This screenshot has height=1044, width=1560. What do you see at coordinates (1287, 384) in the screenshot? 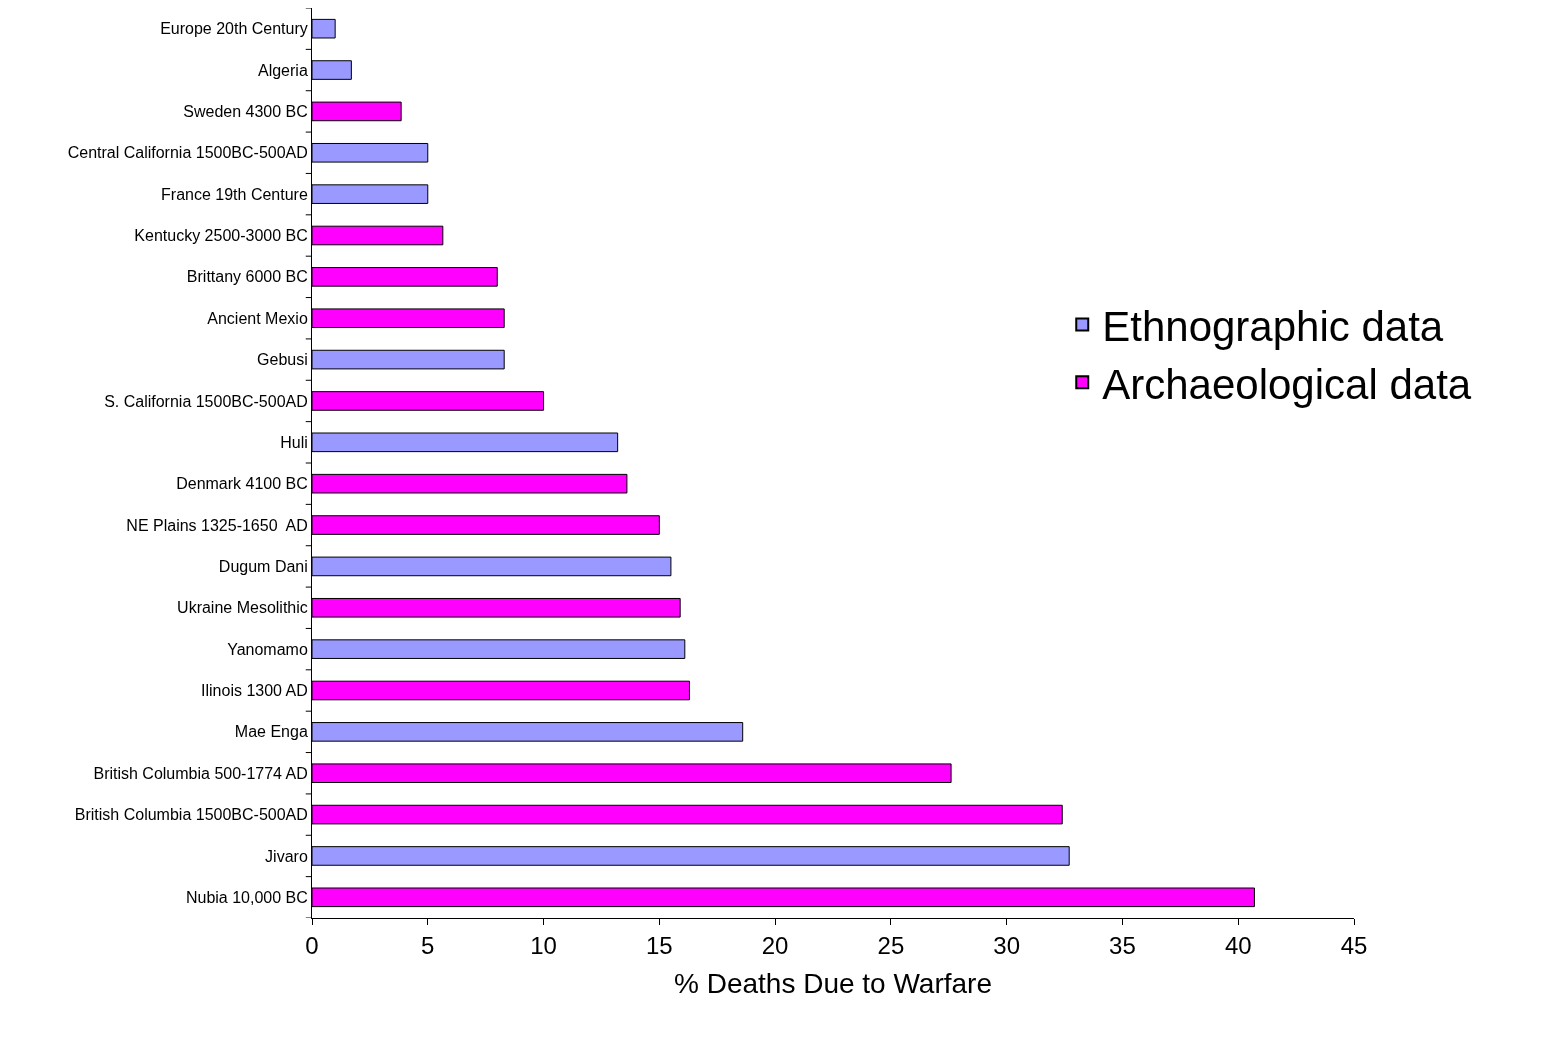
I see `legend-label: Archaeological data` at bounding box center [1287, 384].